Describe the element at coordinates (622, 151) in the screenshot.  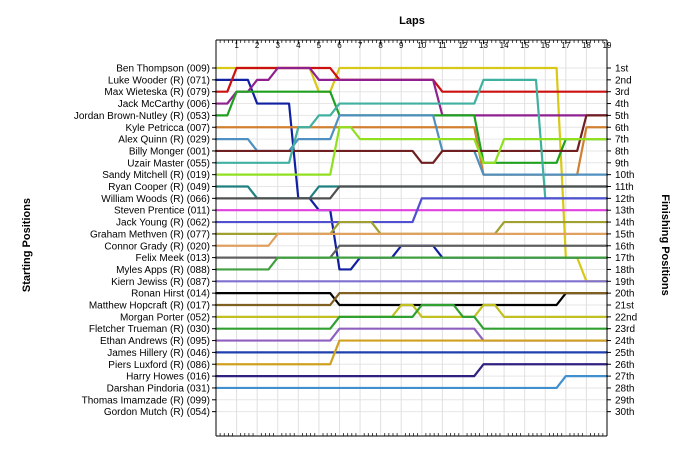
I see `finish-position-label: 8th` at that location.